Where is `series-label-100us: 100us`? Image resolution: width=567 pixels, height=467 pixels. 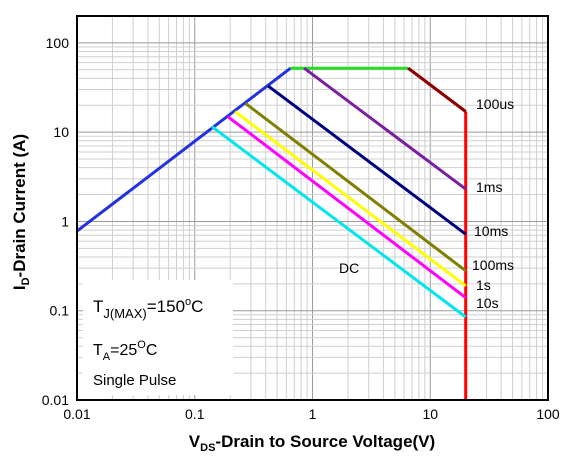 series-label-100us: 100us is located at coordinates (495, 104).